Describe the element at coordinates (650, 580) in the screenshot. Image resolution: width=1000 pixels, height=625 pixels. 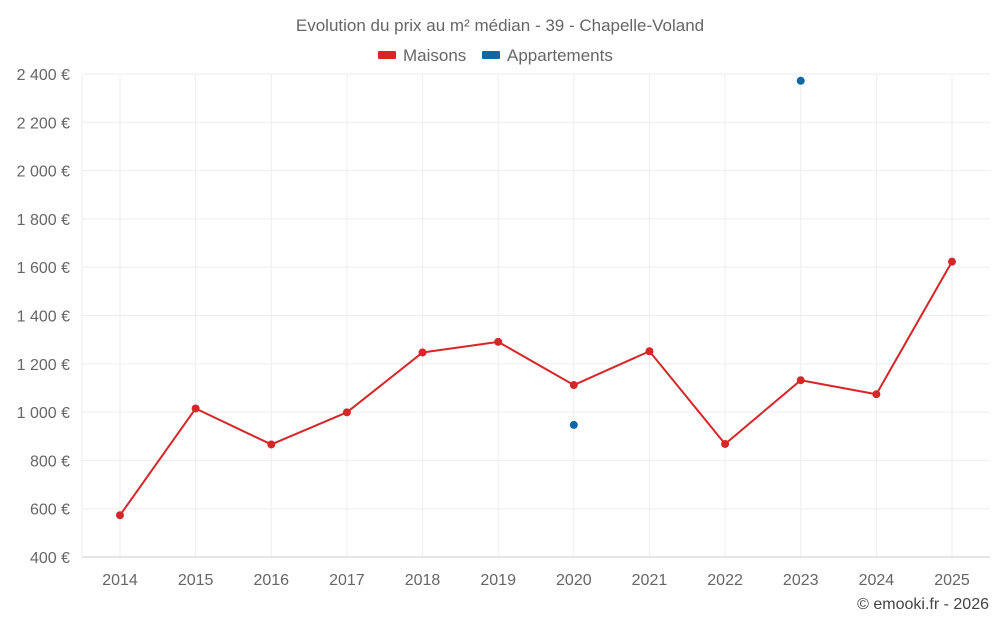
I see `x-tick-label: 2021` at that location.